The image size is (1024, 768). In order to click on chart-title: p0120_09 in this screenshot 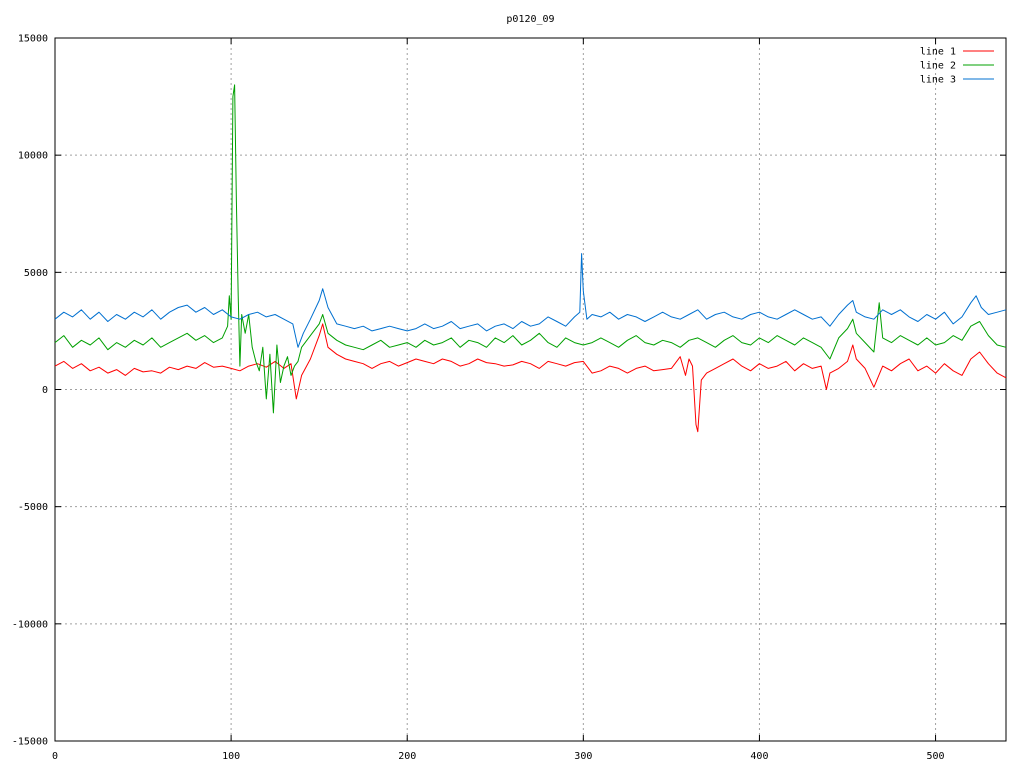, I will do `click(530, 19)`.